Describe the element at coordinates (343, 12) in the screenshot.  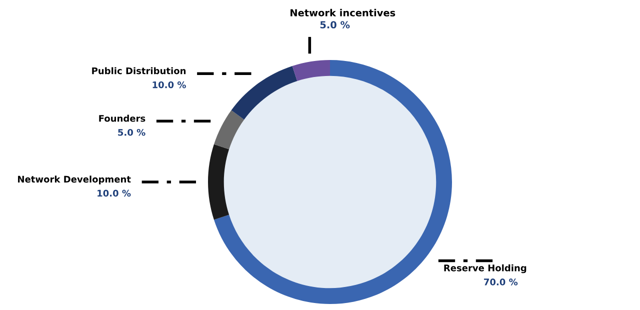
I see `slice-label: Network incentives` at that location.